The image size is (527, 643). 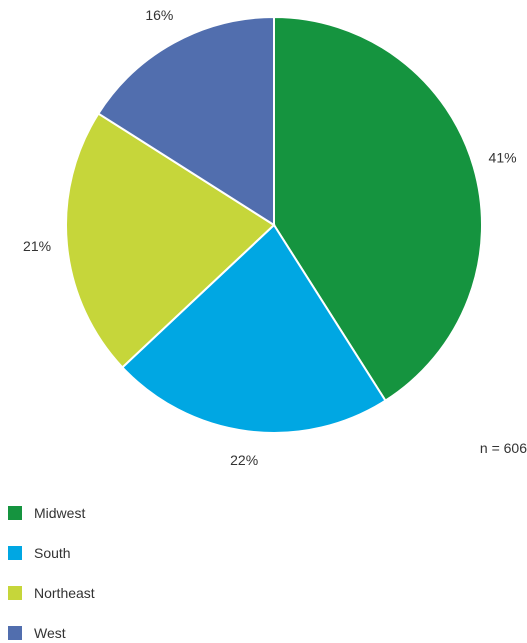 I want to click on legend-label-west: West, so click(x=50, y=633).